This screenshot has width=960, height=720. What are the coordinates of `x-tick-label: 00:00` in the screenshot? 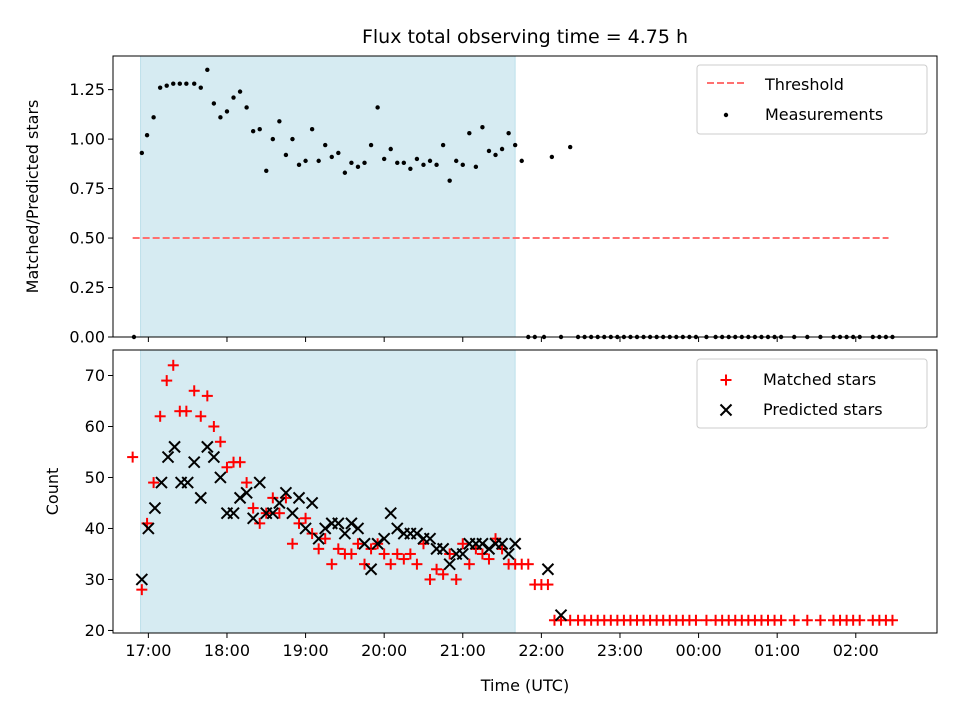 It's located at (699, 650).